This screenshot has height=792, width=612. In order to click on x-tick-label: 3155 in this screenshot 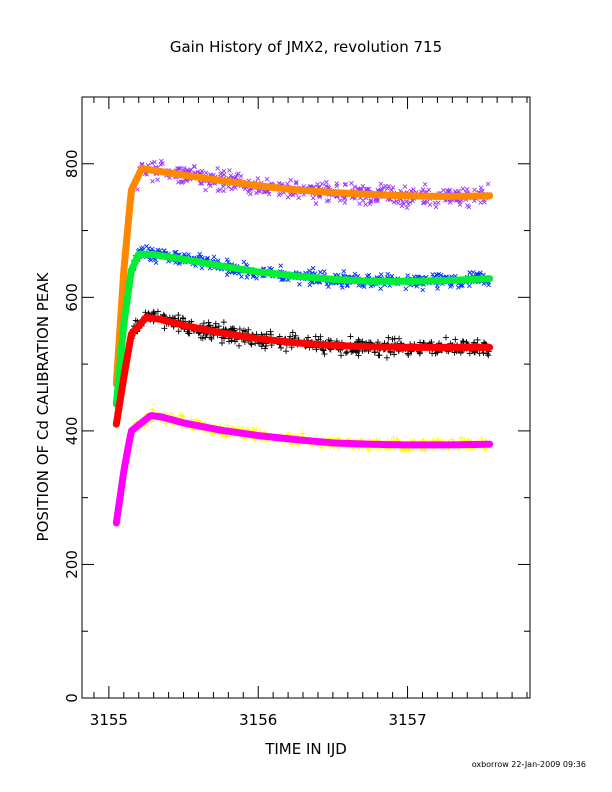, I will do `click(109, 720)`.